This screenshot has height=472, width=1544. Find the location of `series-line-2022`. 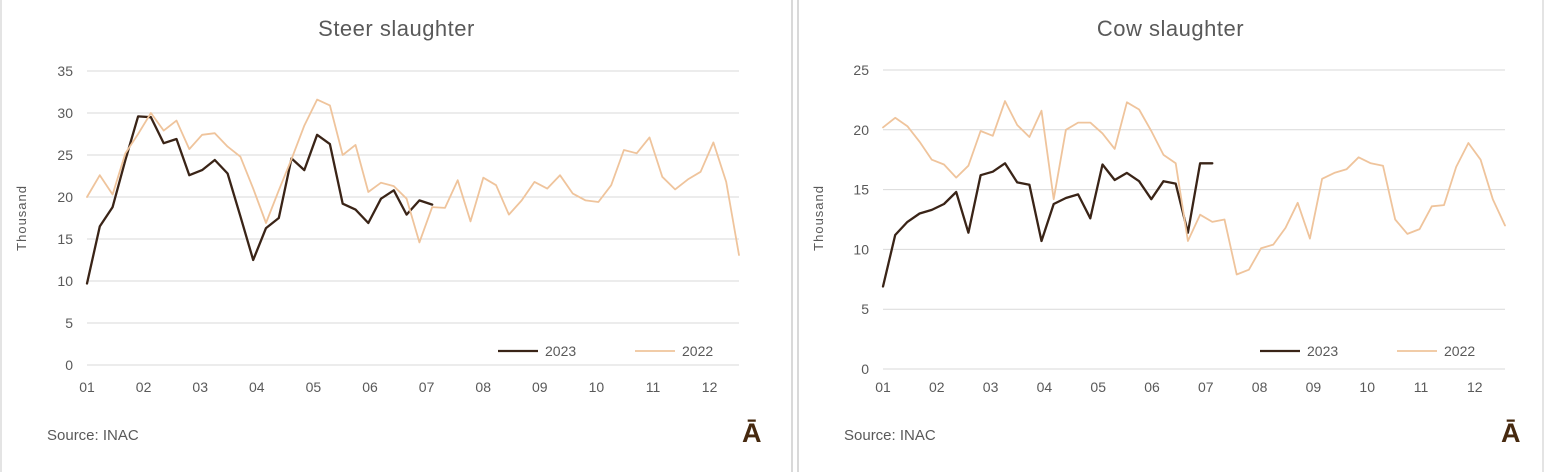

series-line-2022 is located at coordinates (413, 177).